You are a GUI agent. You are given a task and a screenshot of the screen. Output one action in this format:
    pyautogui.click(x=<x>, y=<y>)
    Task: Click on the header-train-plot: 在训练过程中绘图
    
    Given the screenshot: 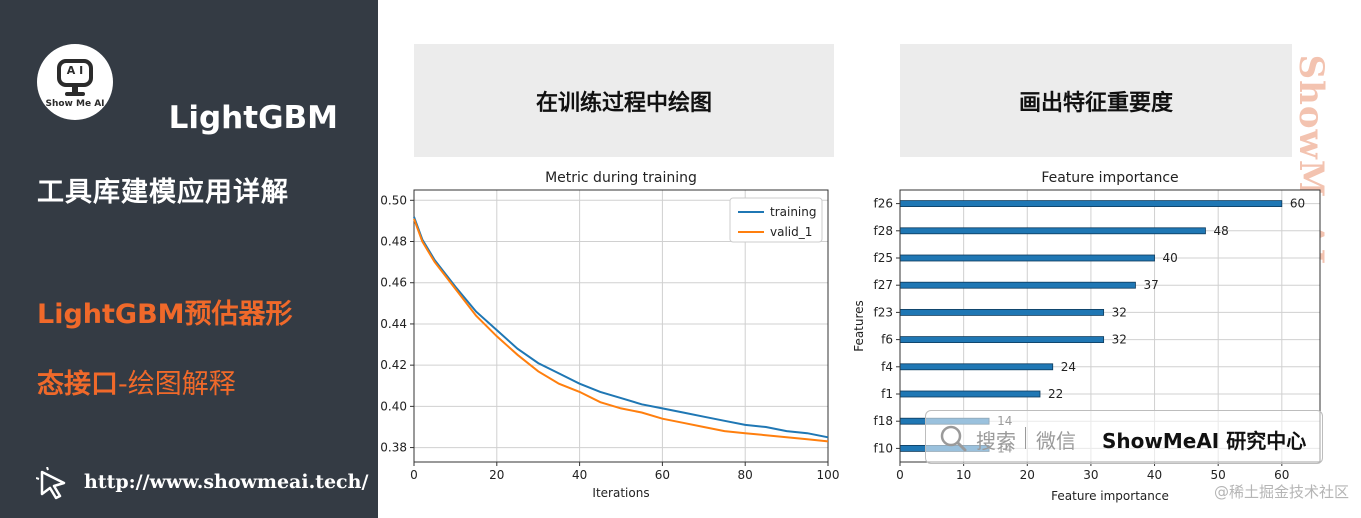 What is the action you would take?
    pyautogui.click(x=624, y=100)
    